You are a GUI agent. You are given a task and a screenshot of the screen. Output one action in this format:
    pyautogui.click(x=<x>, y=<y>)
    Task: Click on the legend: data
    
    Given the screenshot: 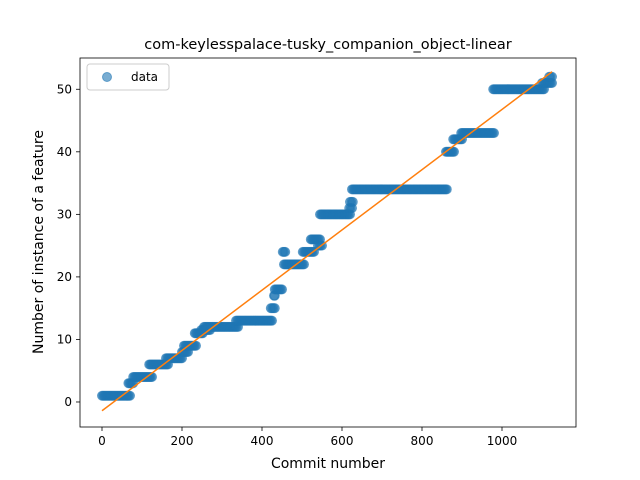 What is the action you would take?
    pyautogui.click(x=128, y=77)
    